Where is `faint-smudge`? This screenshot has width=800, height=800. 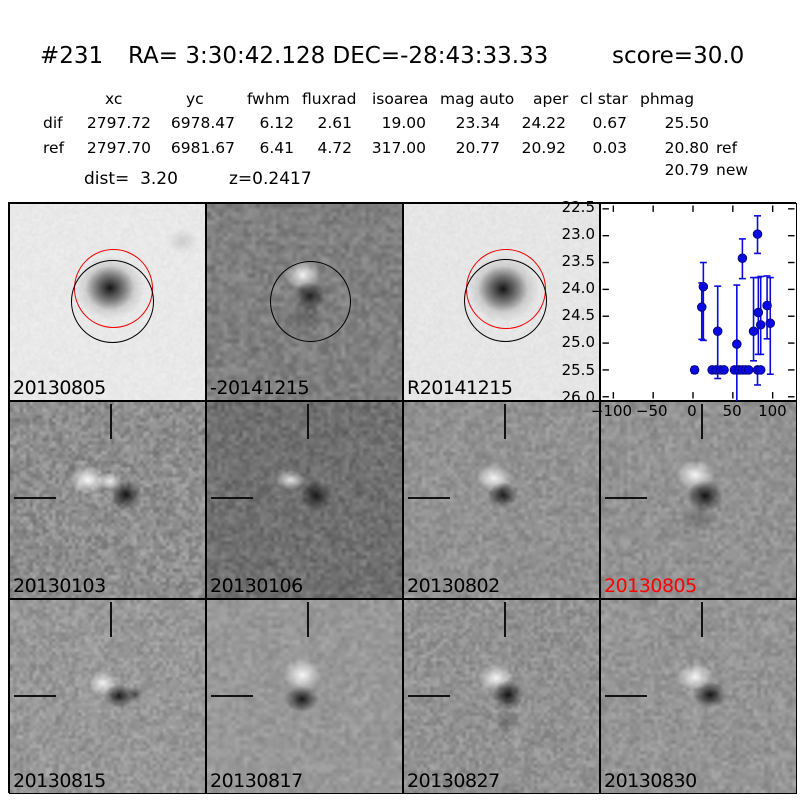 faint-smudge is located at coordinates (182, 241).